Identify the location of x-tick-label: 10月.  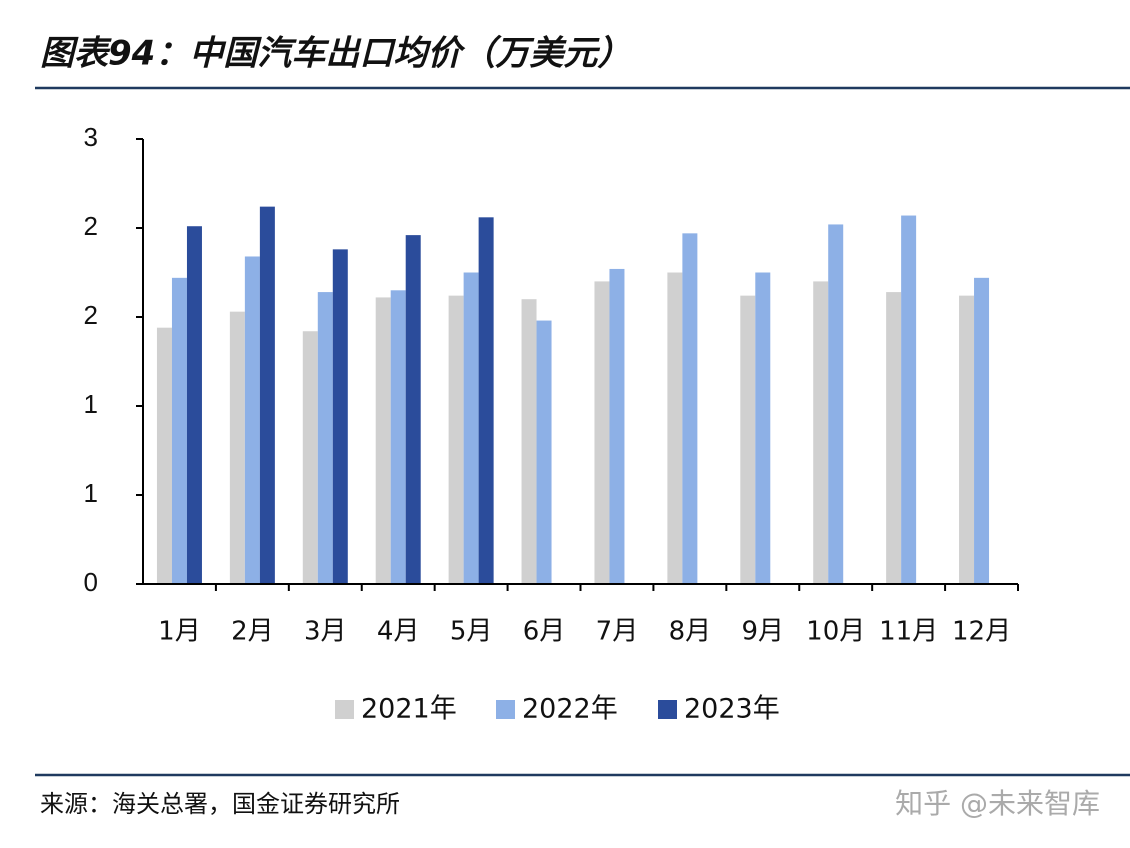
(835, 632).